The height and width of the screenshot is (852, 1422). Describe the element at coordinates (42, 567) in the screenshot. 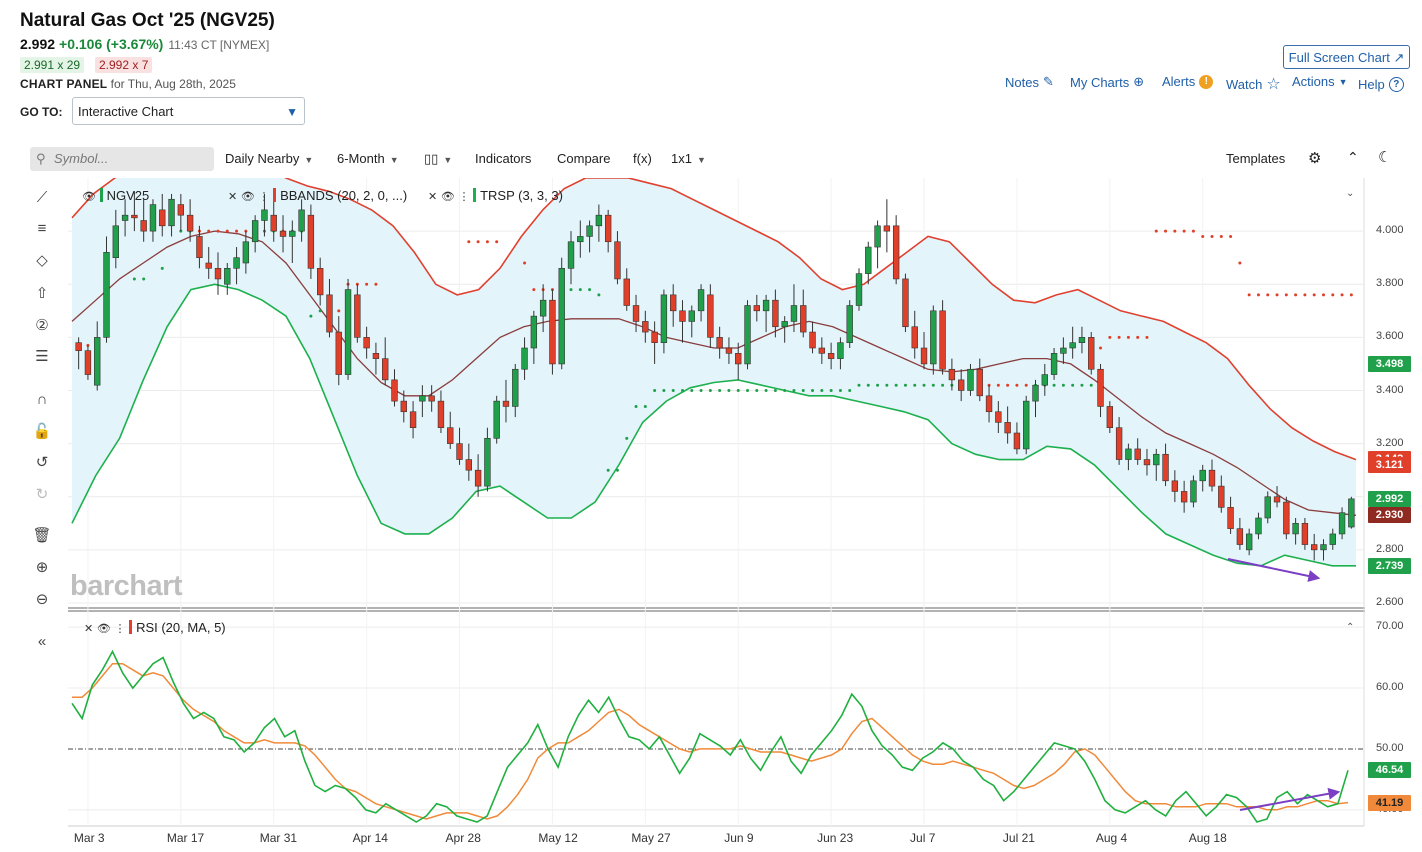

I see `zoom-in-icon: ⊕` at that location.